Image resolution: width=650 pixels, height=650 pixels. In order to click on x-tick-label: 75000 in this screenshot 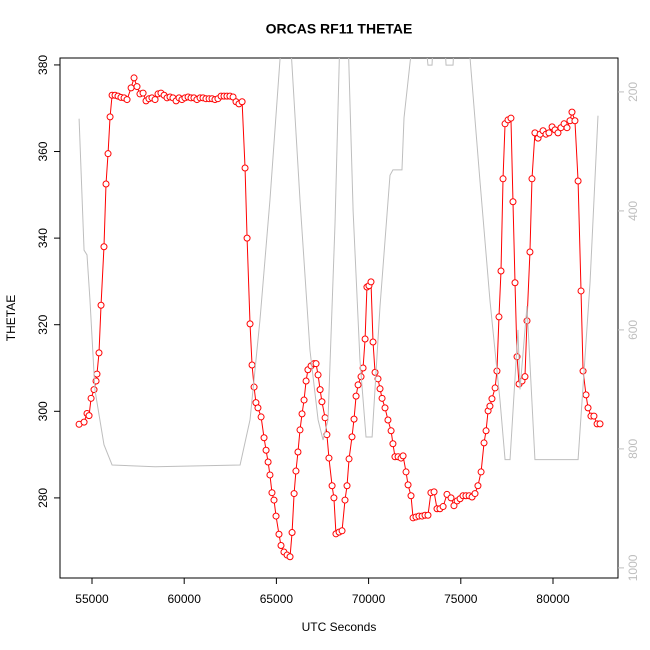, I will do `click(461, 599)`.